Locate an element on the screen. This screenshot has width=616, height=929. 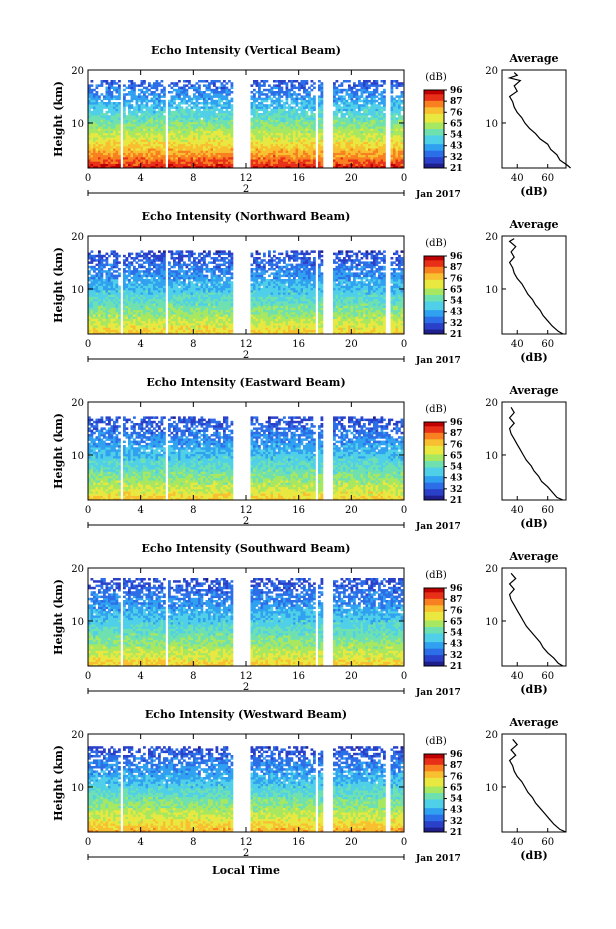
panel-title: Echo Intensity (Westward Beam) is located at coordinates (246, 714).